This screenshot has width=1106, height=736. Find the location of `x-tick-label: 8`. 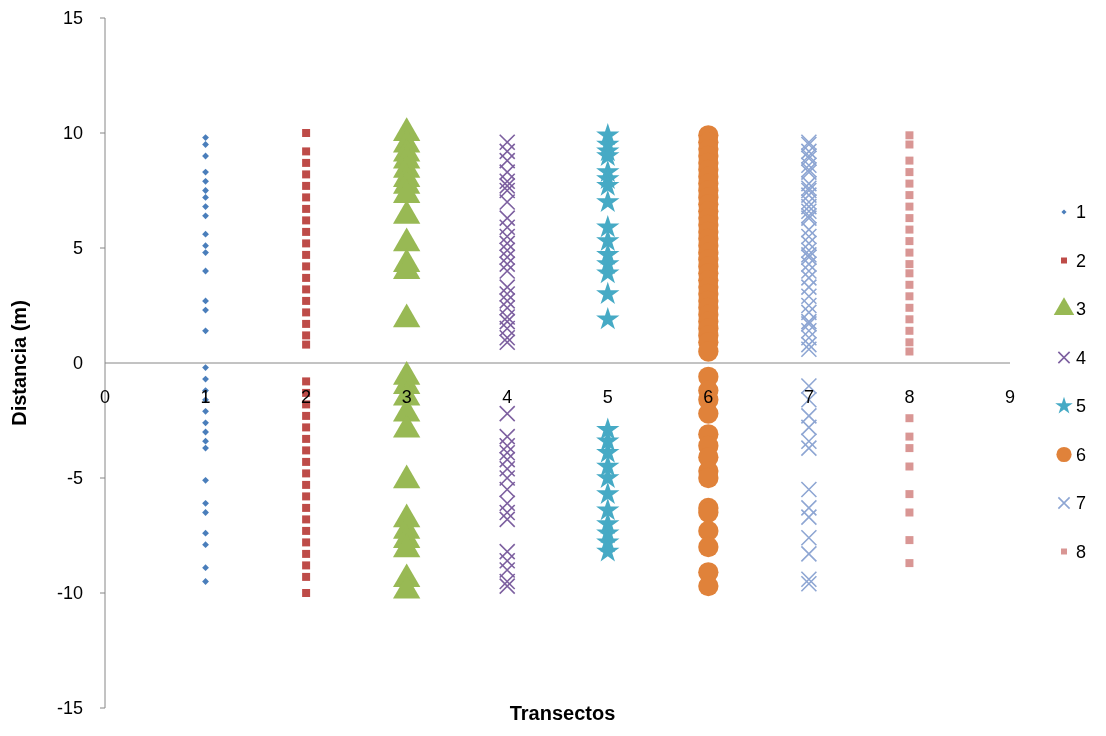

x-tick-label: 8 is located at coordinates (909, 397).